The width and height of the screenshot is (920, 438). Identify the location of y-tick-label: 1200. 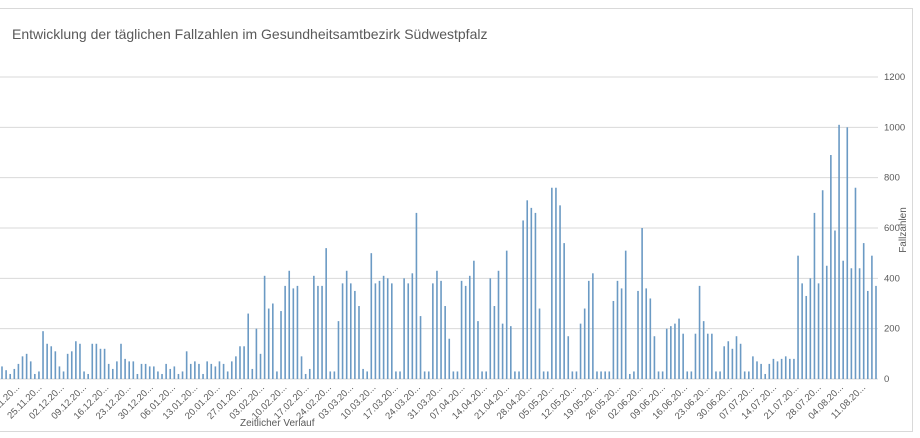
(894, 77).